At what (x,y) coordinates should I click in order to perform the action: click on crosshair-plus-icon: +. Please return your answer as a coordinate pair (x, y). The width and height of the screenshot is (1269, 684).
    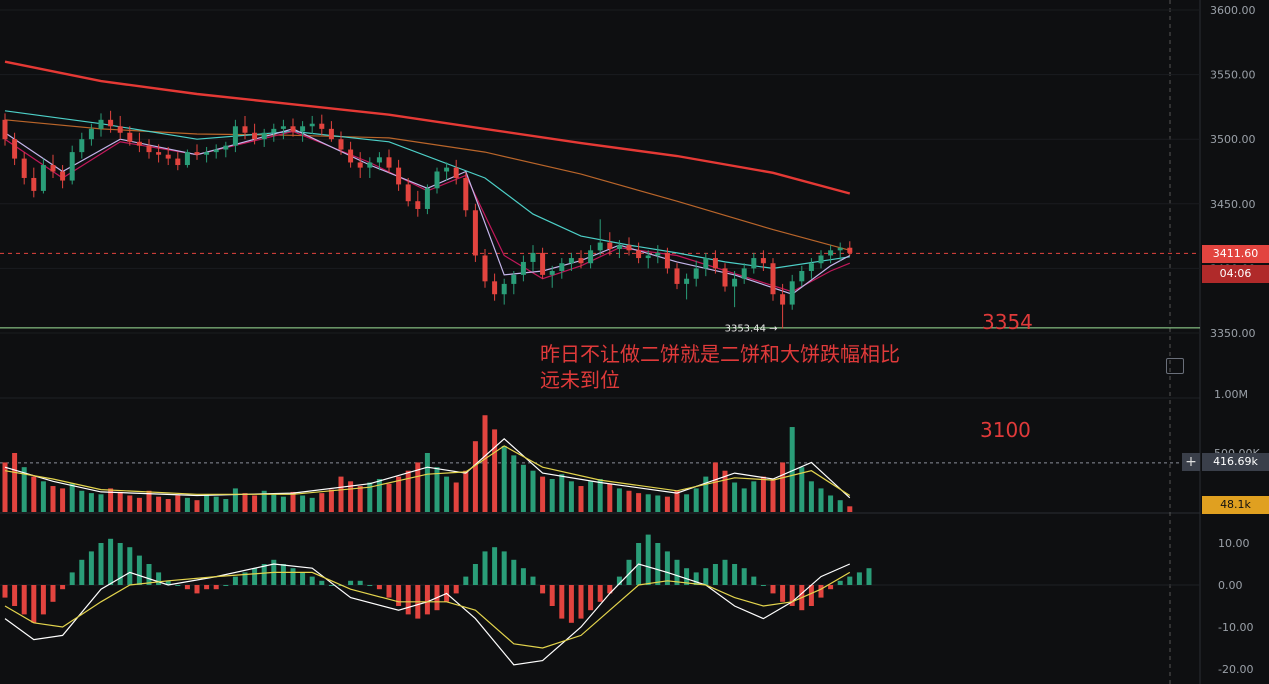
    Looking at the image, I should click on (1191, 462).